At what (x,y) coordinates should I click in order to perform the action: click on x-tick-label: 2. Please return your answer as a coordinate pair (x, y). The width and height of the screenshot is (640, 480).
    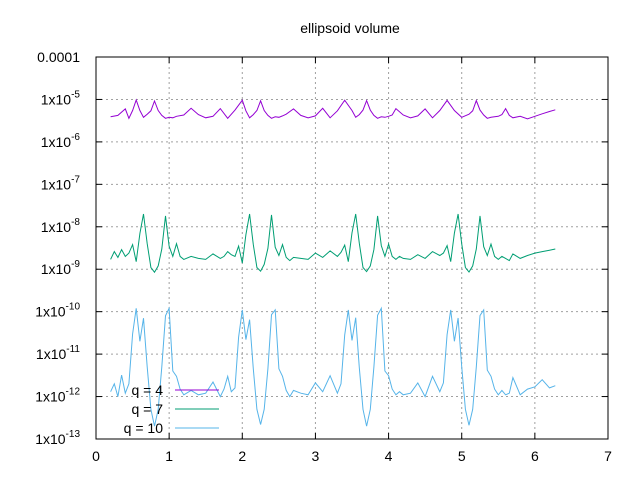
    Looking at the image, I should click on (242, 456).